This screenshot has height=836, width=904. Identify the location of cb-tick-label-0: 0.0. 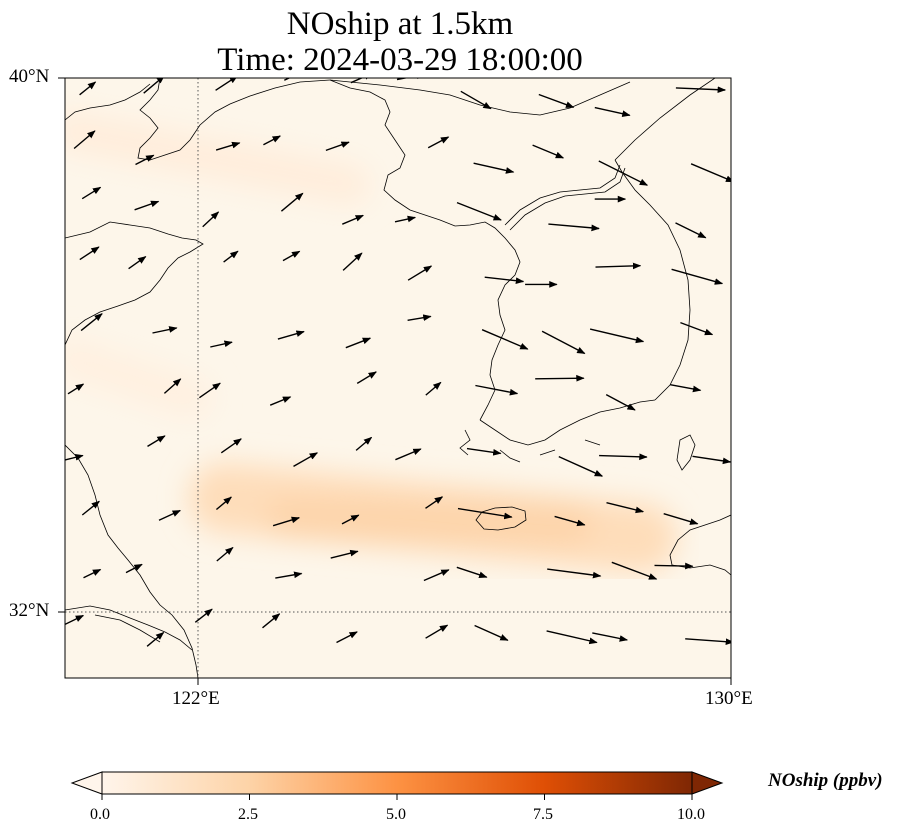
(100, 814).